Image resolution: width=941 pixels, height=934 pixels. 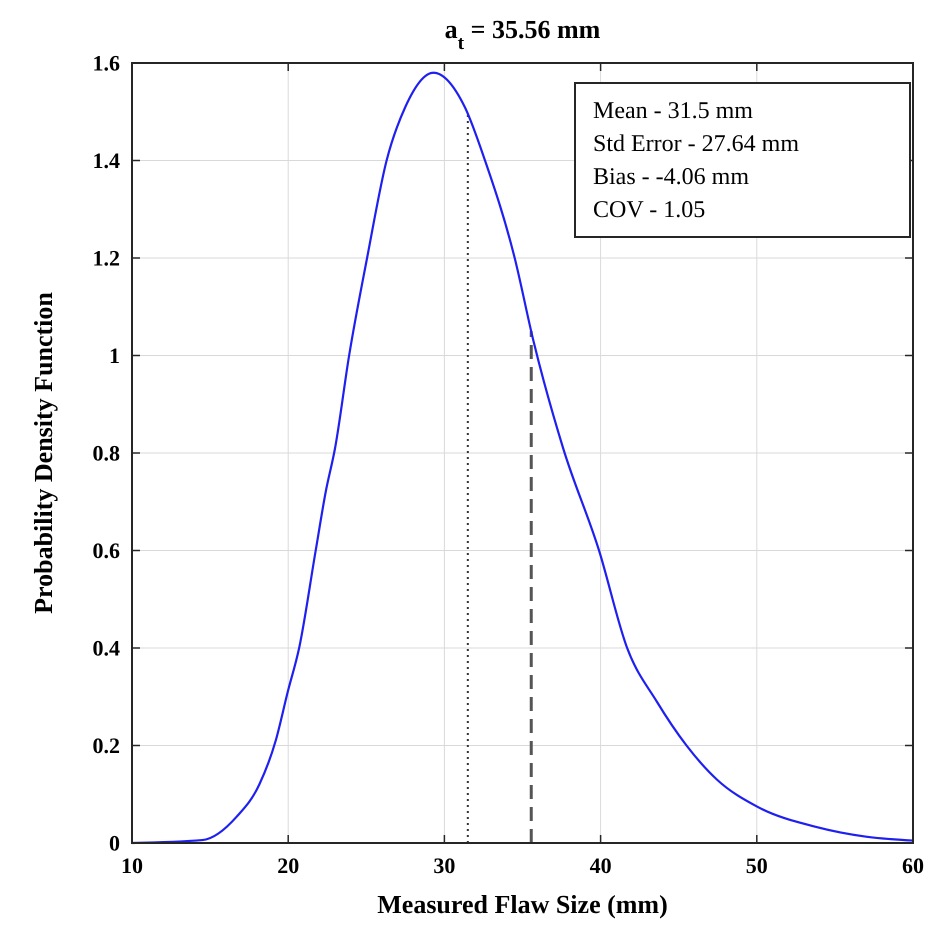 I want to click on annotation: Std Error - 27.64 mm, so click(x=696, y=144).